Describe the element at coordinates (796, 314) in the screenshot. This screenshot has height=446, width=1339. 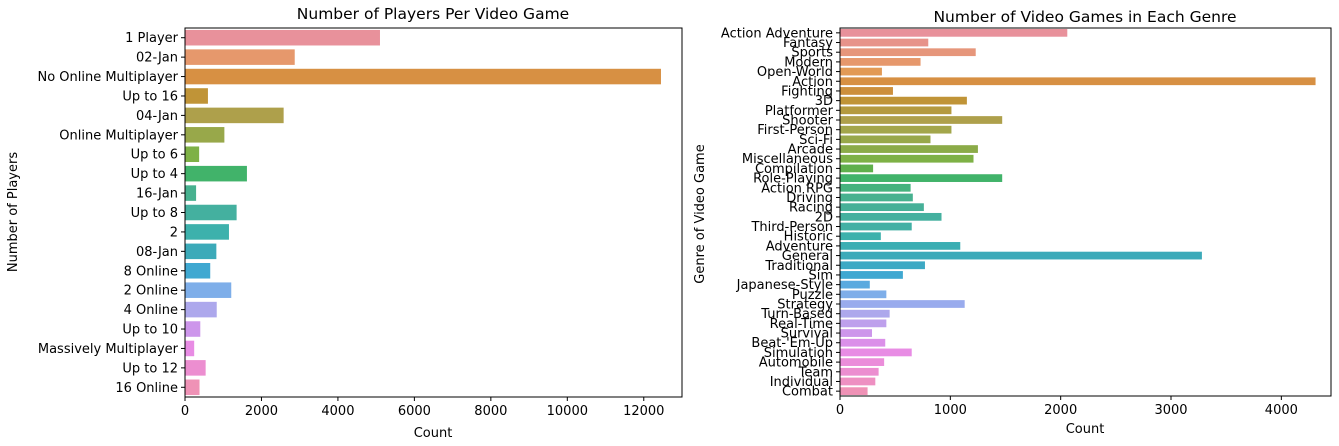
I see `y-tick-label: Turn-Based` at that location.